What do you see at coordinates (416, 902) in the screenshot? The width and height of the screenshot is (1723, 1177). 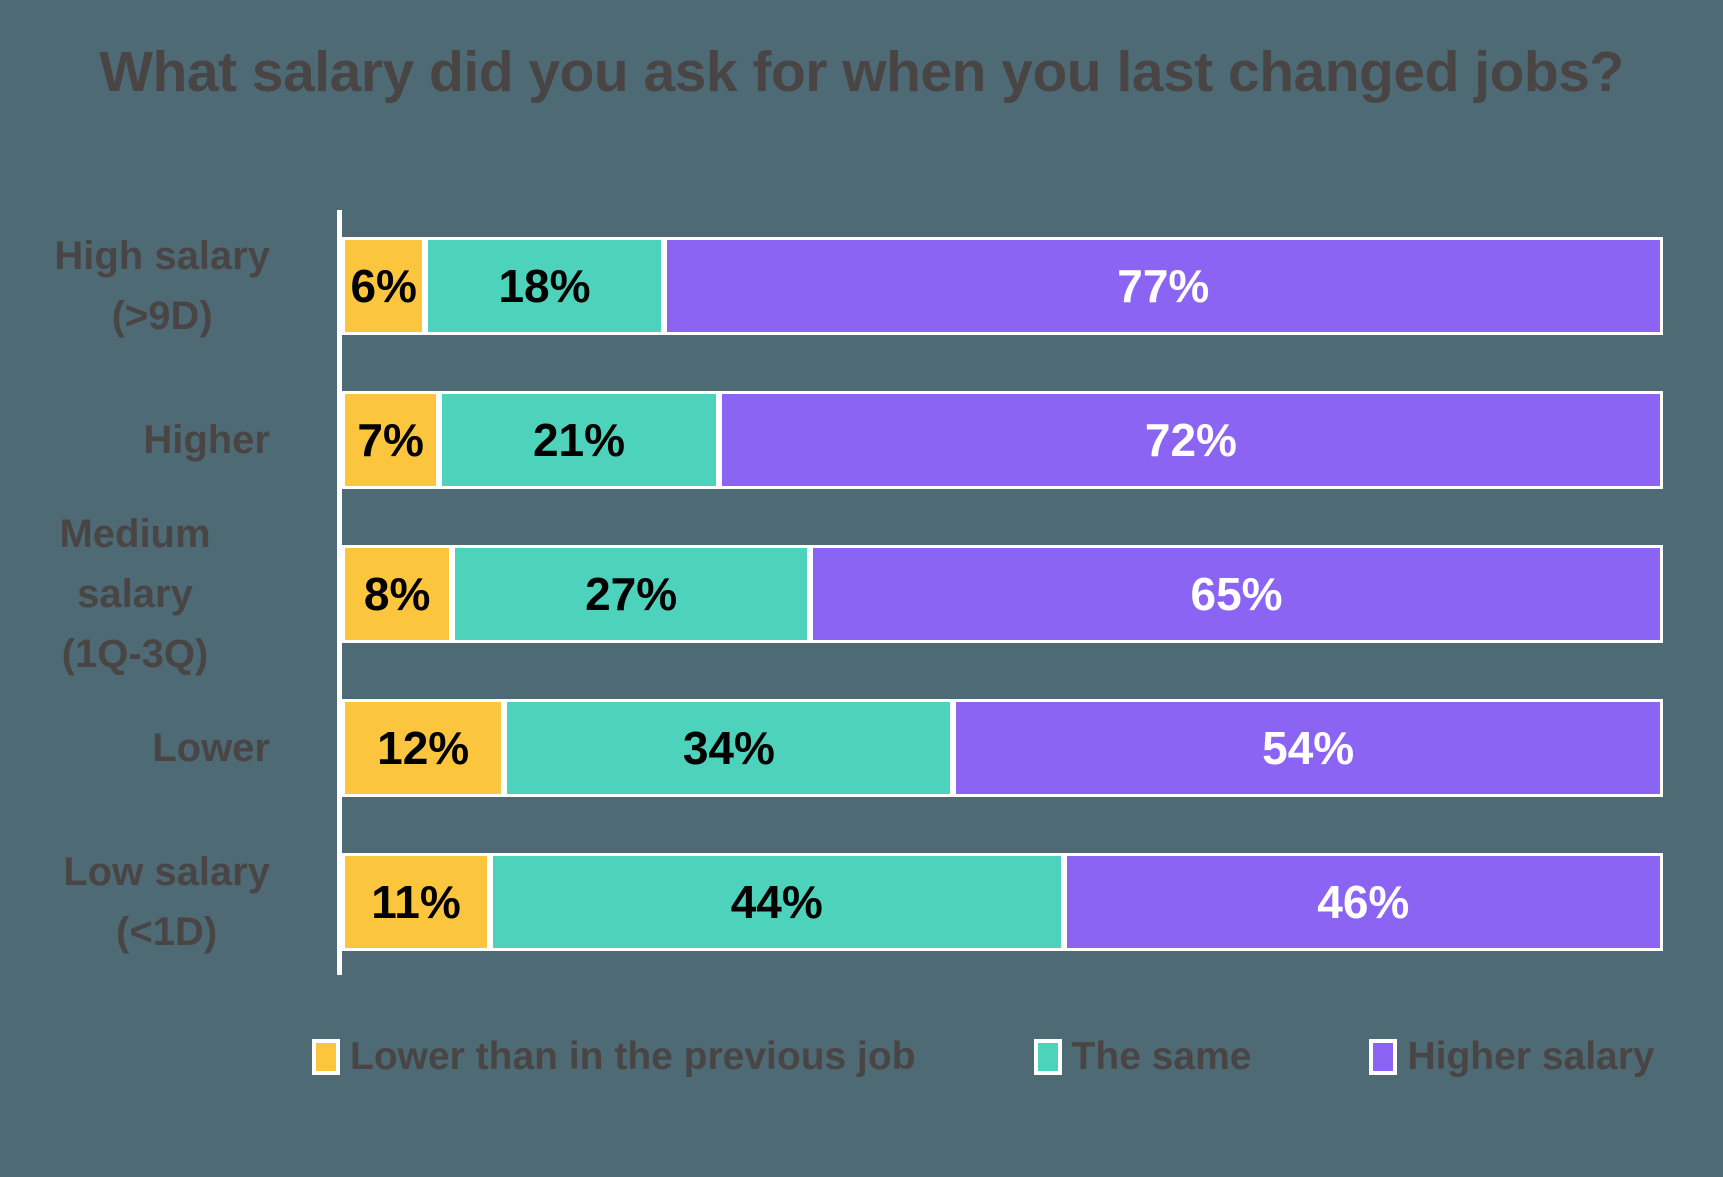 I see `bar-segment: 11%` at bounding box center [416, 902].